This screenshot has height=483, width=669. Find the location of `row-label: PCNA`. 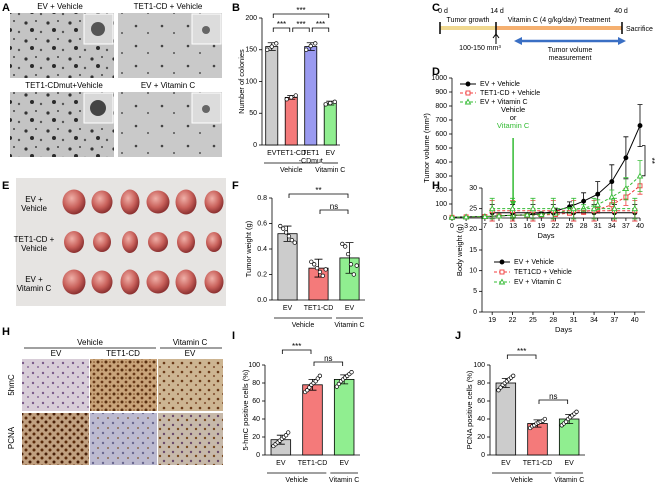

row-label: PCNA is located at coordinates (11, 437).